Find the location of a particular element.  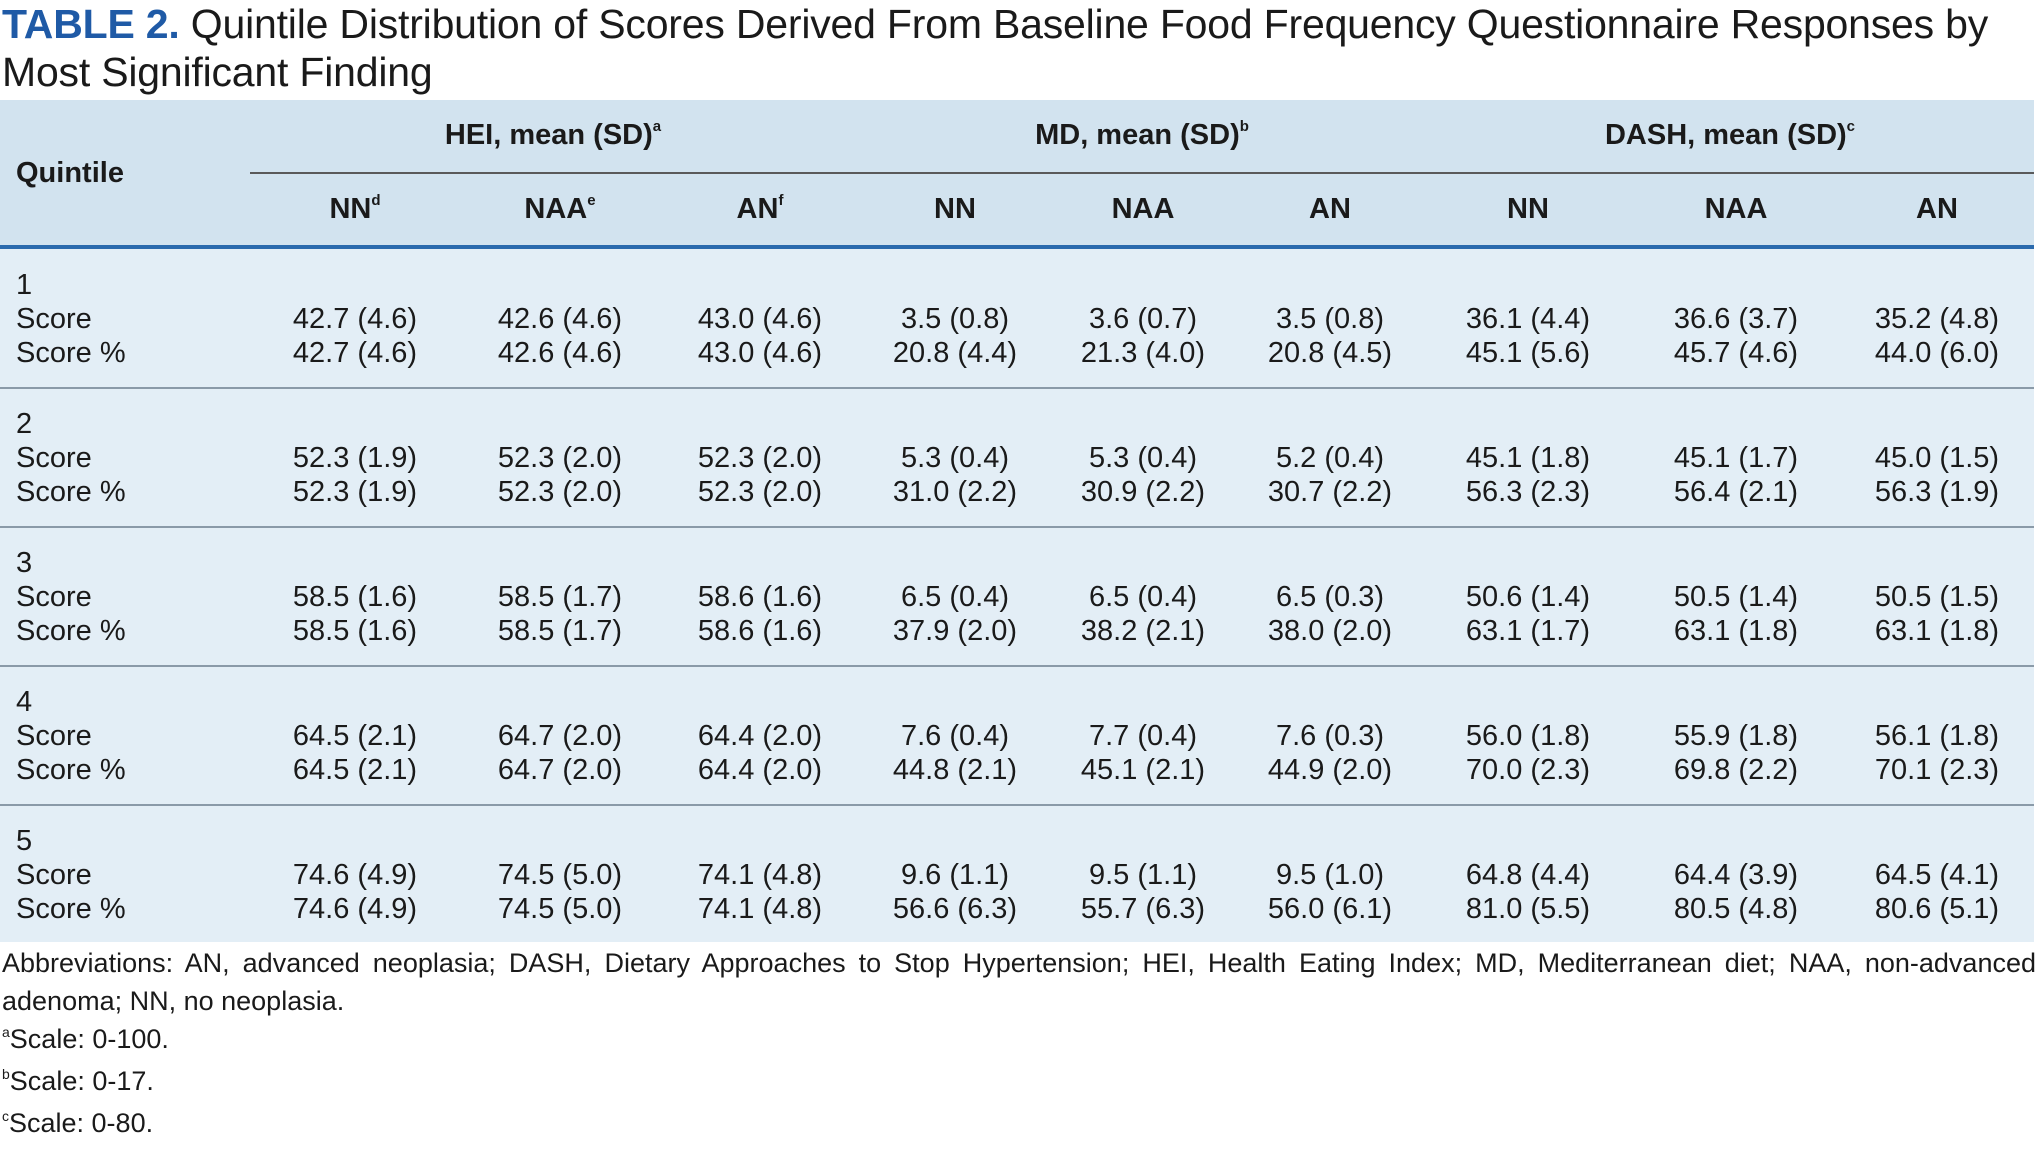

score-cell: 5.3 (0.4) is located at coordinates (955, 458).